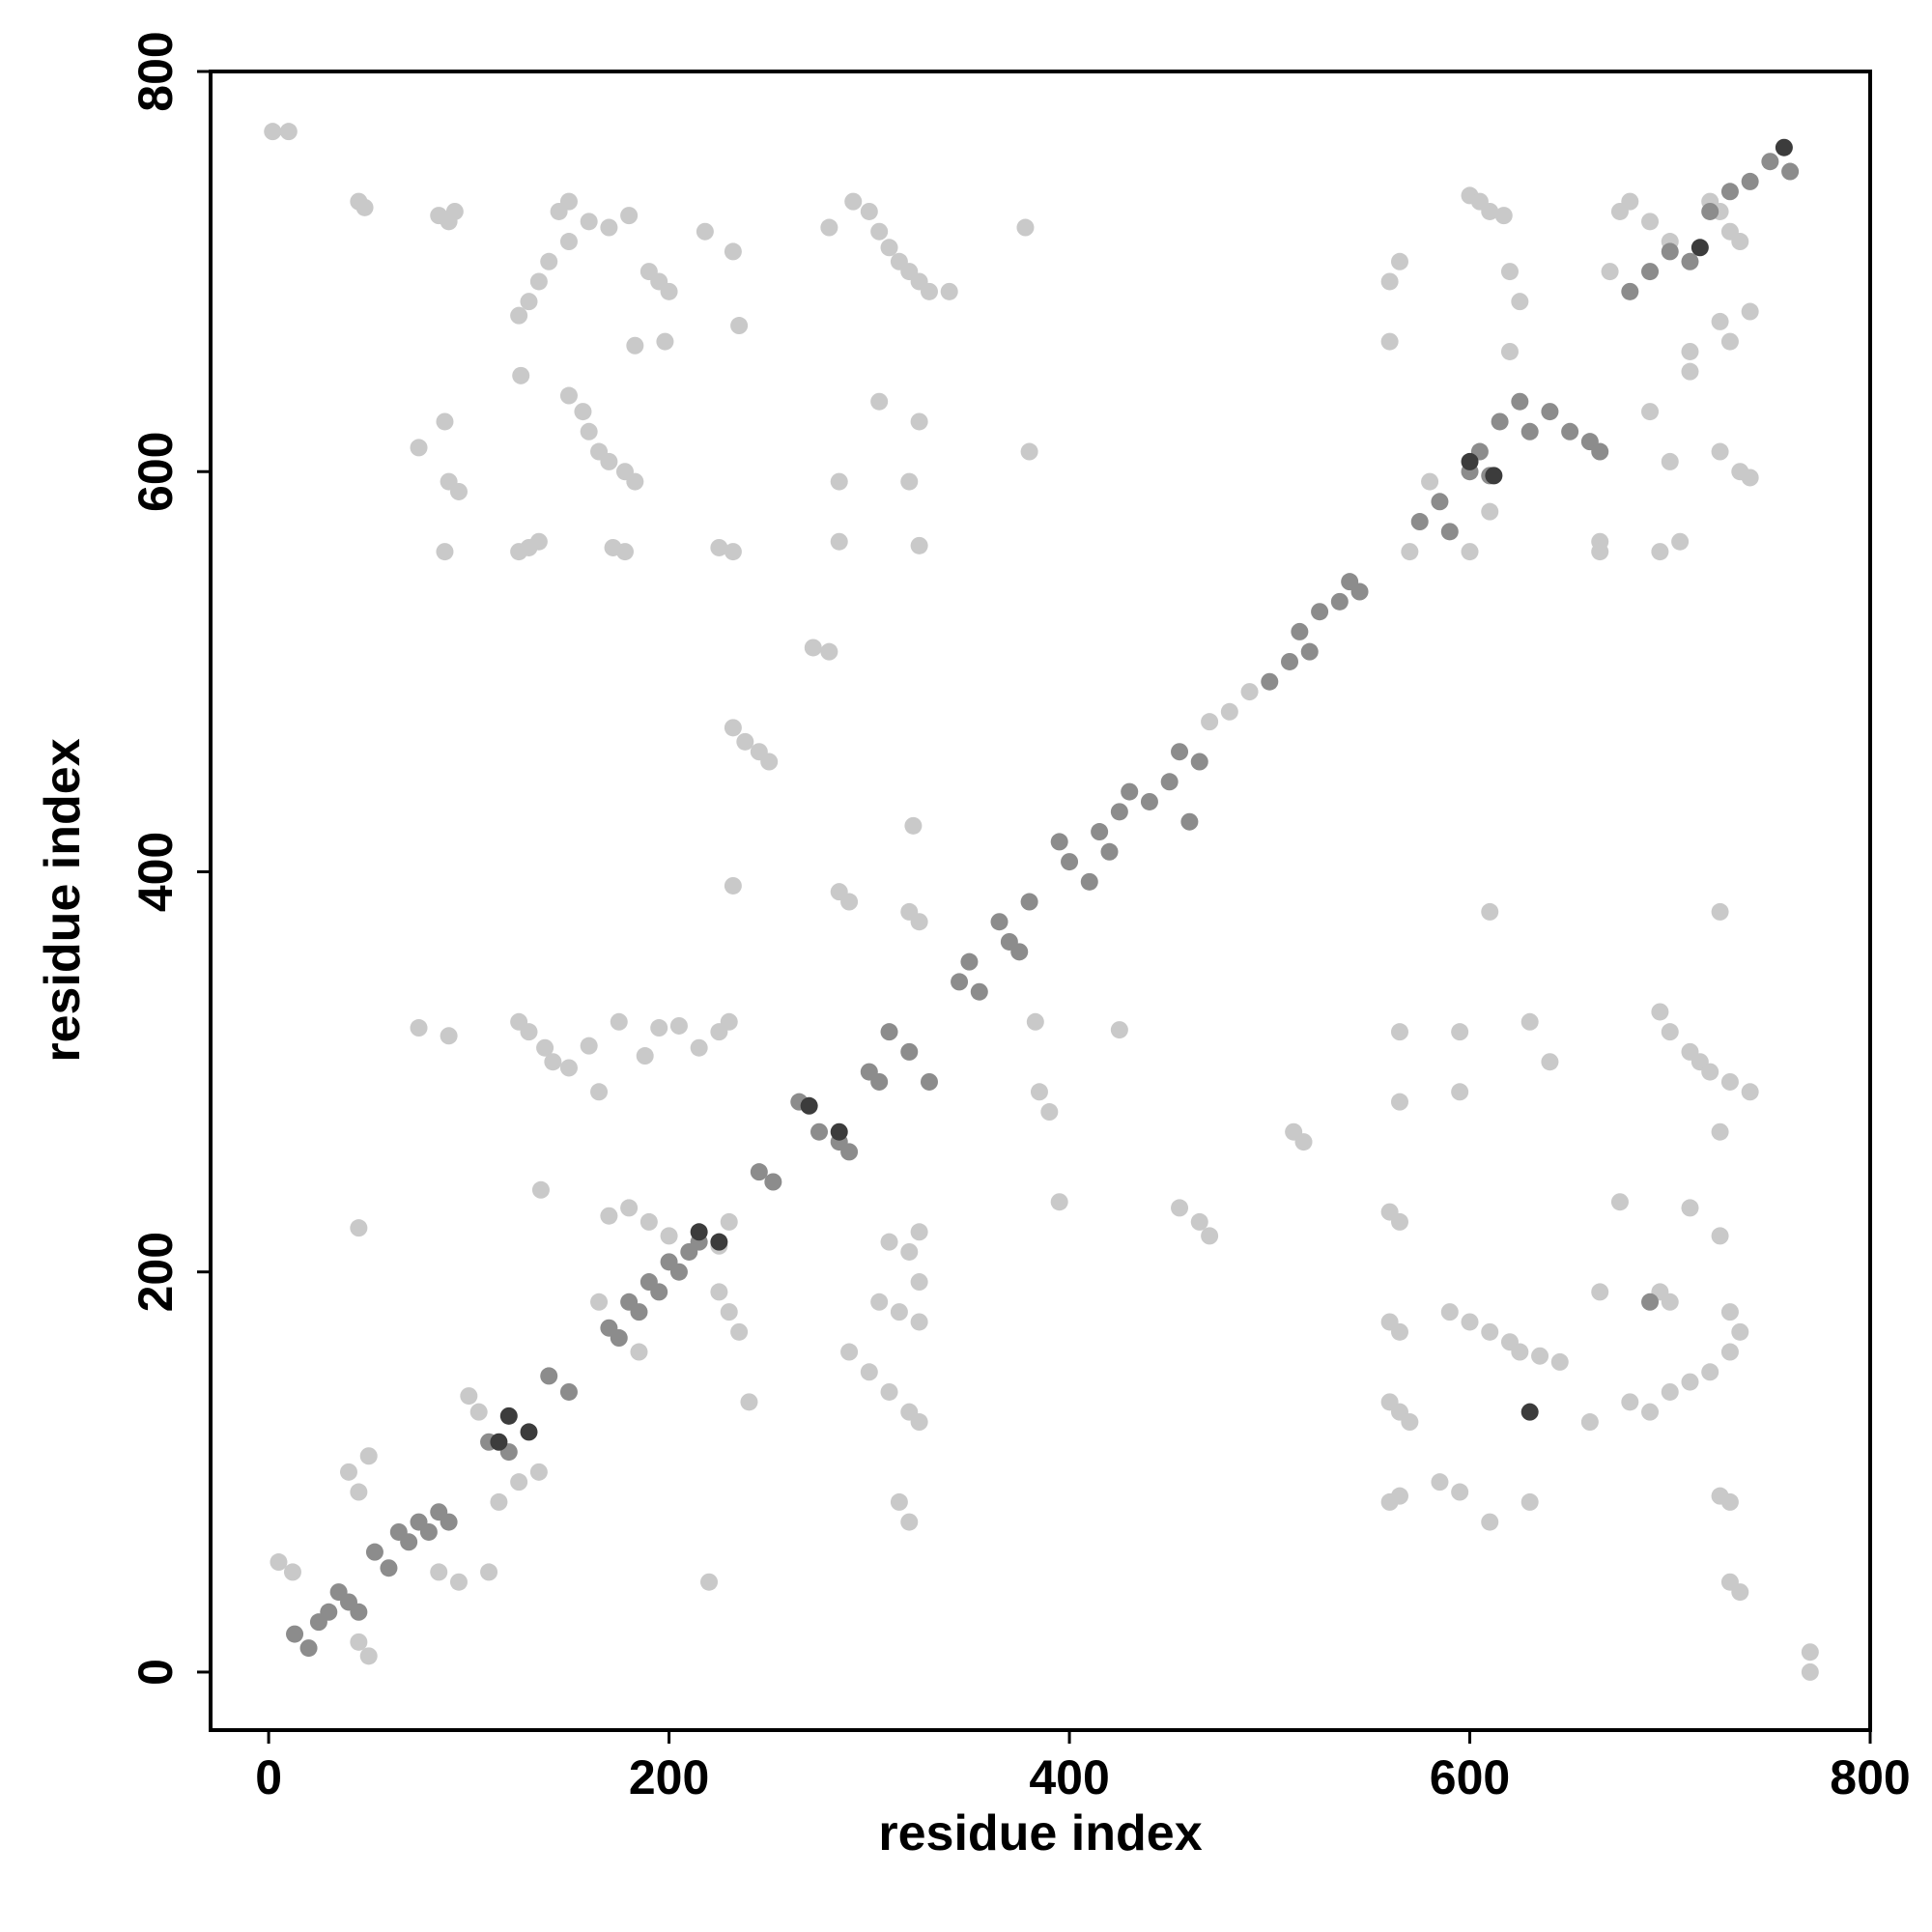  I want to click on x-axis-label: residue index, so click(1040, 1833).